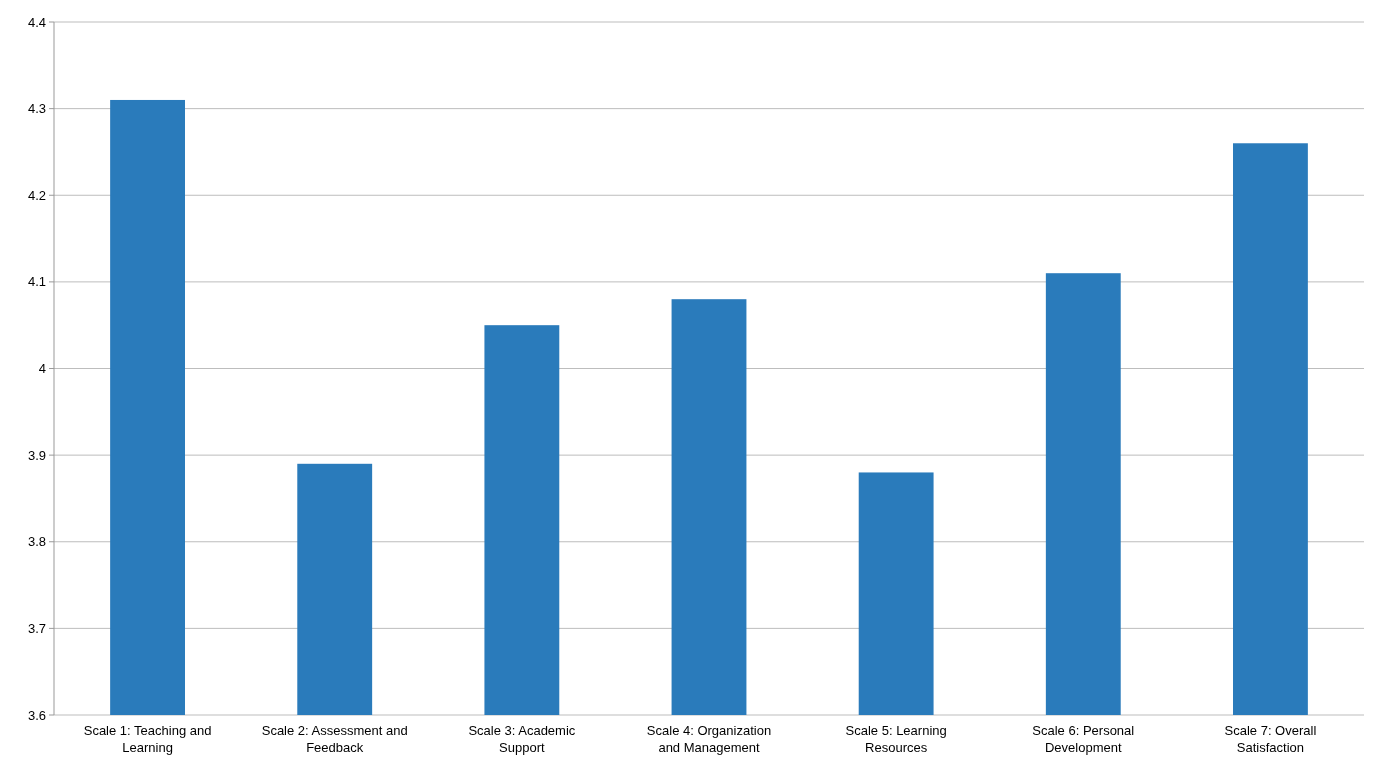 This screenshot has height=773, width=1386. I want to click on x-tick-label: Scale 7: Overall Satisfaction, so click(1270, 739).